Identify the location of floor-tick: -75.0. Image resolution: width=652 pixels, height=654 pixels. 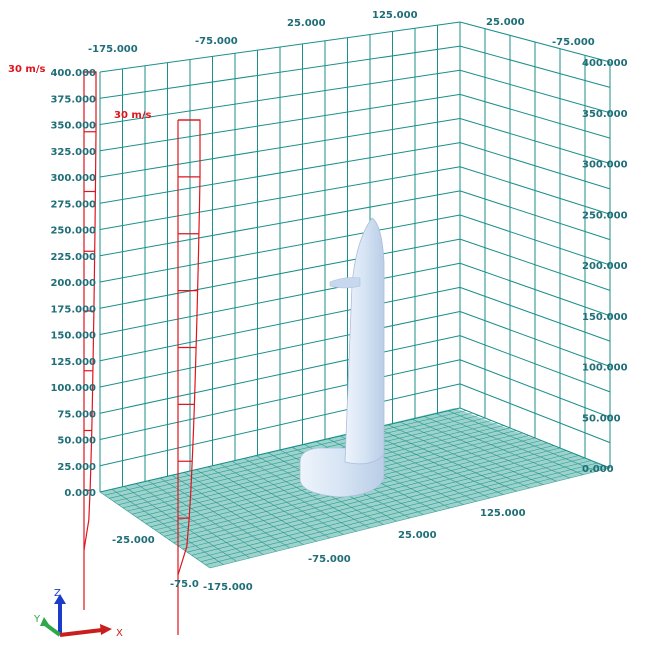
(184, 584).